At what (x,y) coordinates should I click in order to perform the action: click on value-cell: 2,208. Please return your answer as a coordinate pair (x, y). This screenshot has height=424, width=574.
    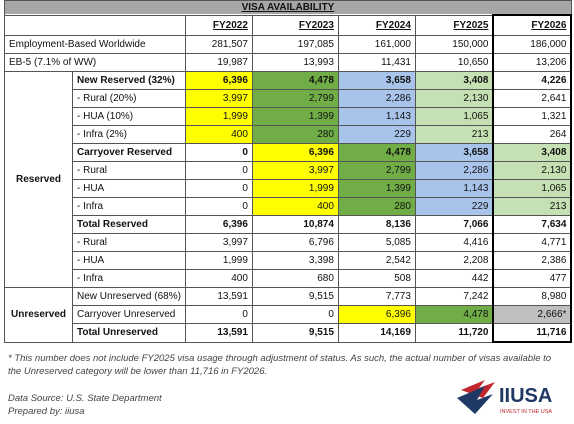
    Looking at the image, I should click on (454, 260).